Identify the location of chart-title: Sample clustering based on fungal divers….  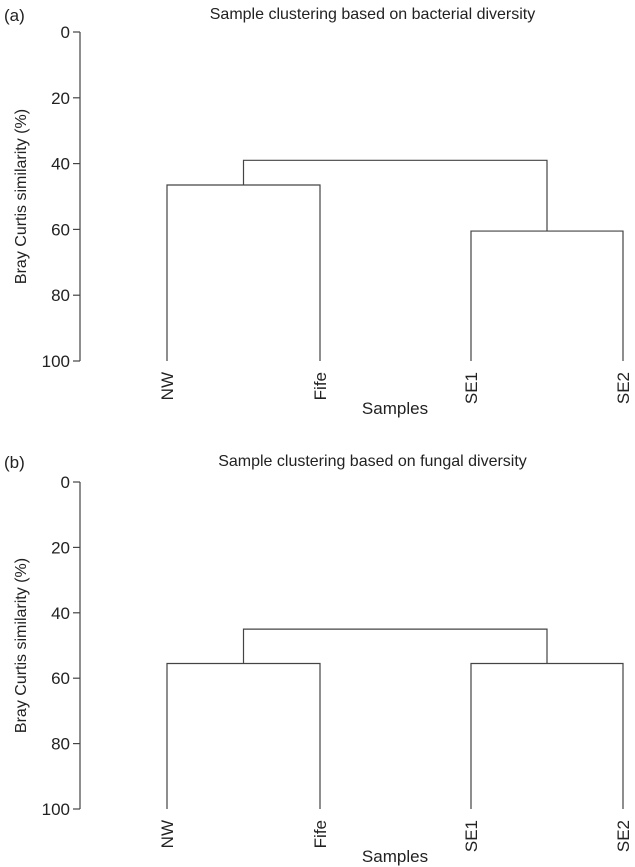
(372, 461).